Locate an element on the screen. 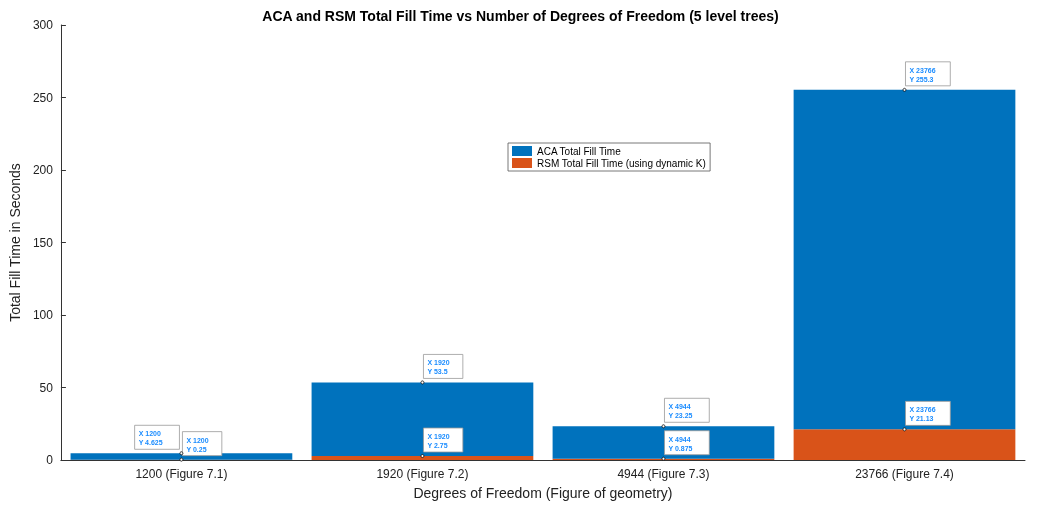  x-tick-label: 1920 (Figure 7.2) is located at coordinates (422, 474).